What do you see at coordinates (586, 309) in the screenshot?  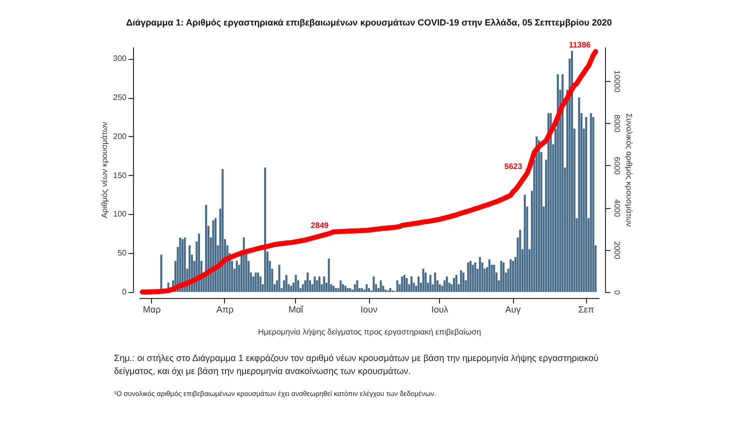 I see `x-tick-label: Σεπ` at bounding box center [586, 309].